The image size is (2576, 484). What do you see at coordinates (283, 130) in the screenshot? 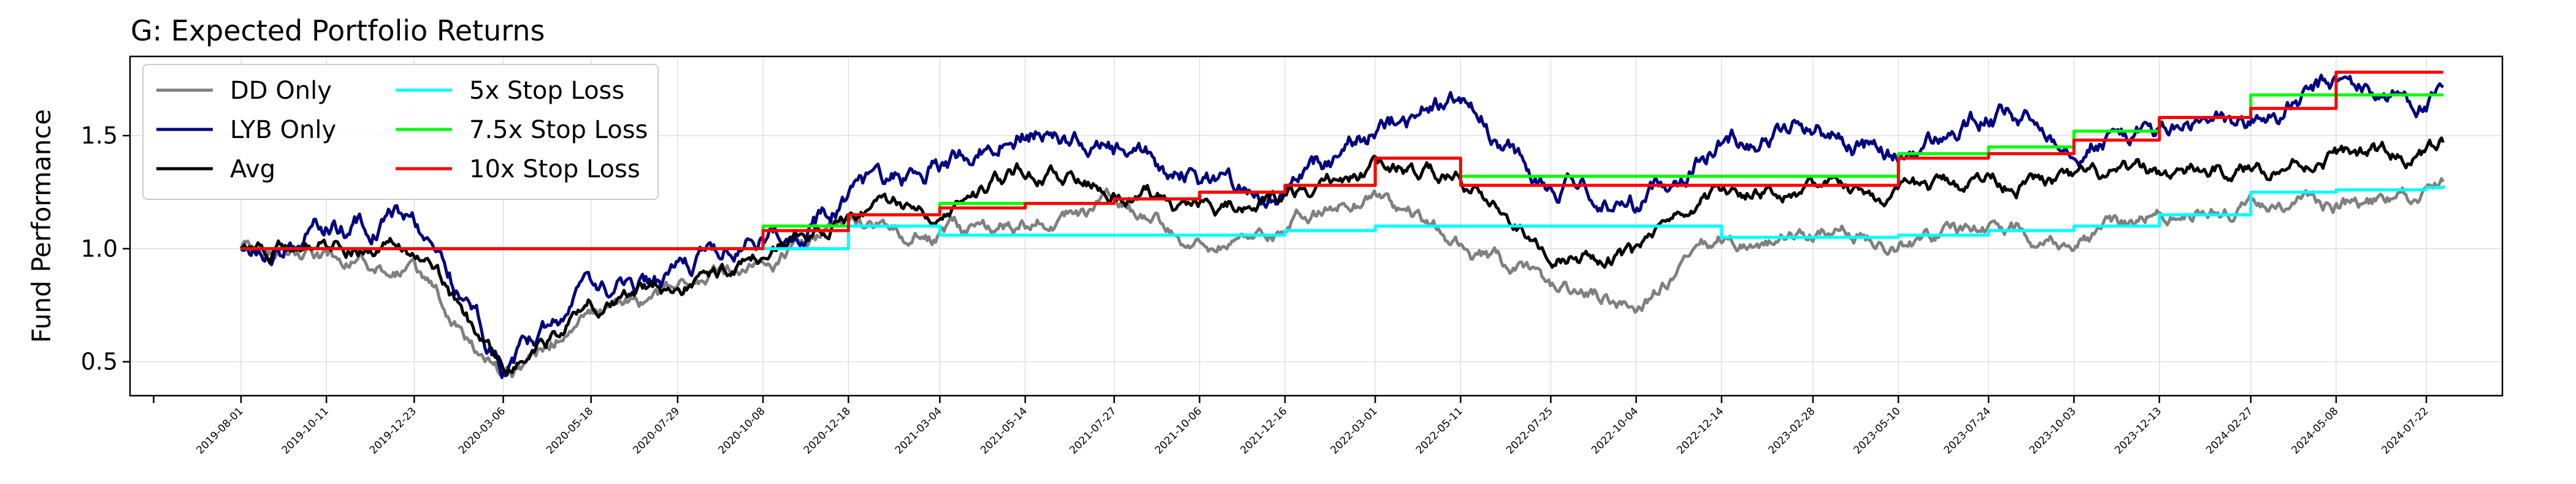
I see `legend-label: LYB Only` at bounding box center [283, 130].